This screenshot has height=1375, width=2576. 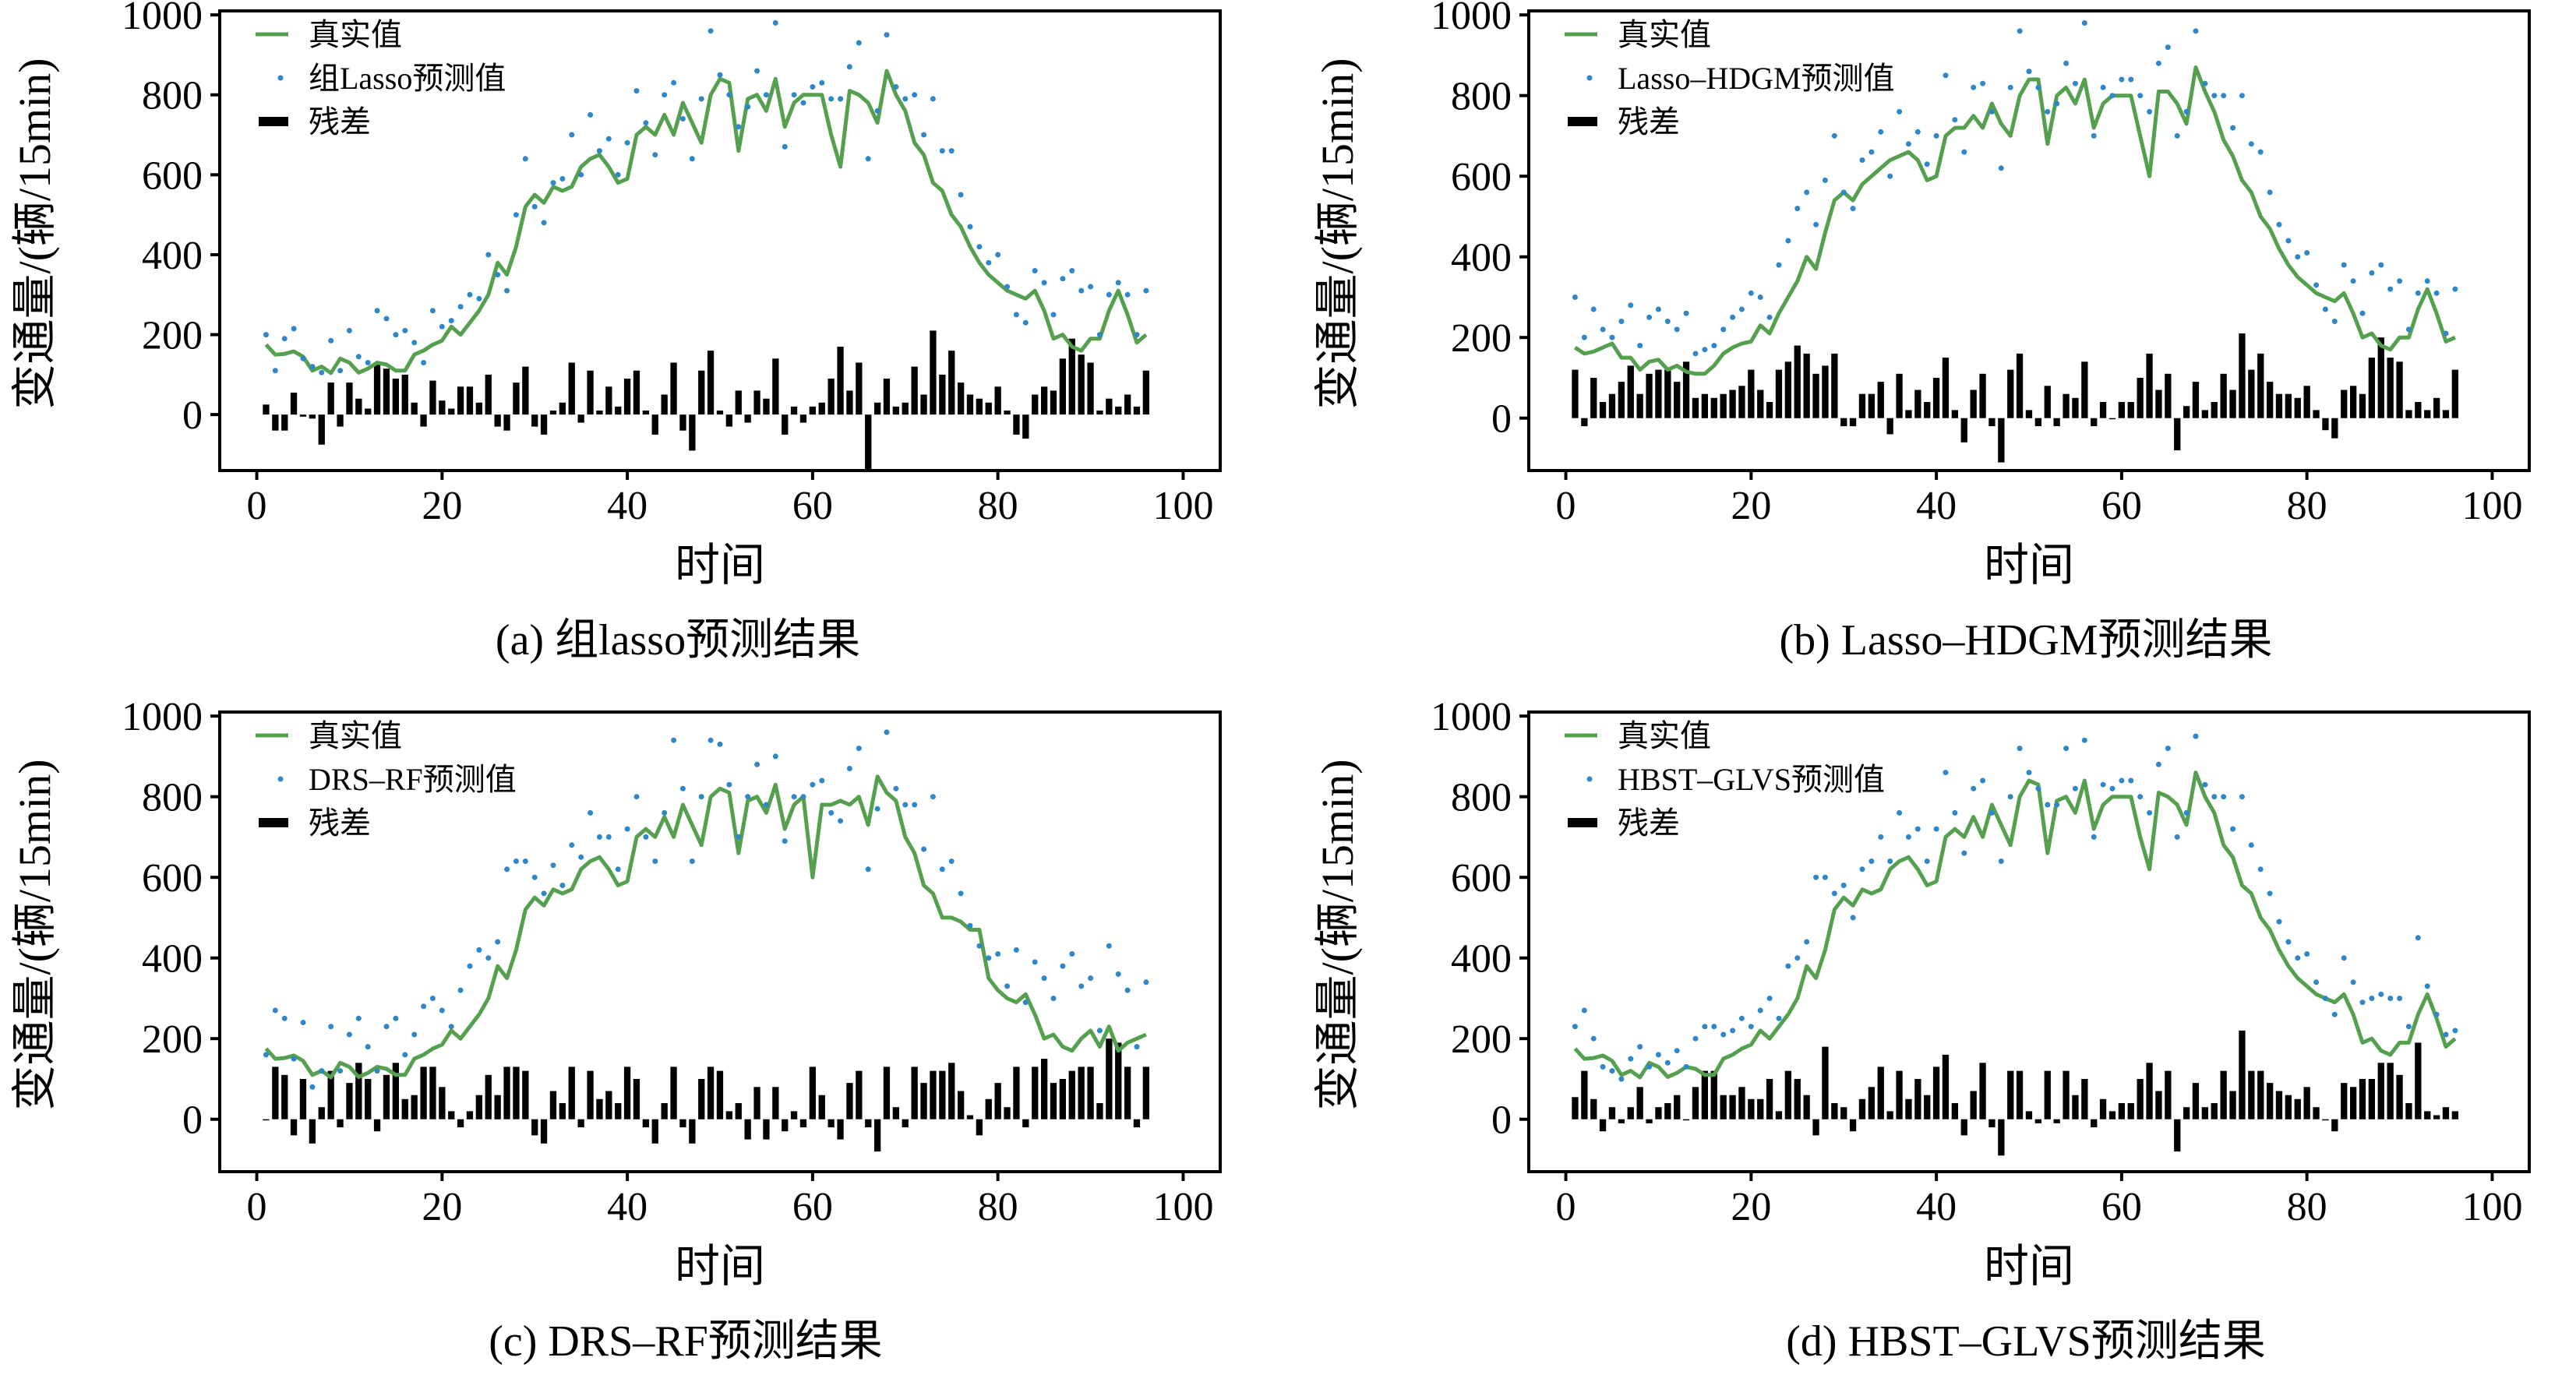 I want to click on panel-a-marks, so click(x=706, y=245).